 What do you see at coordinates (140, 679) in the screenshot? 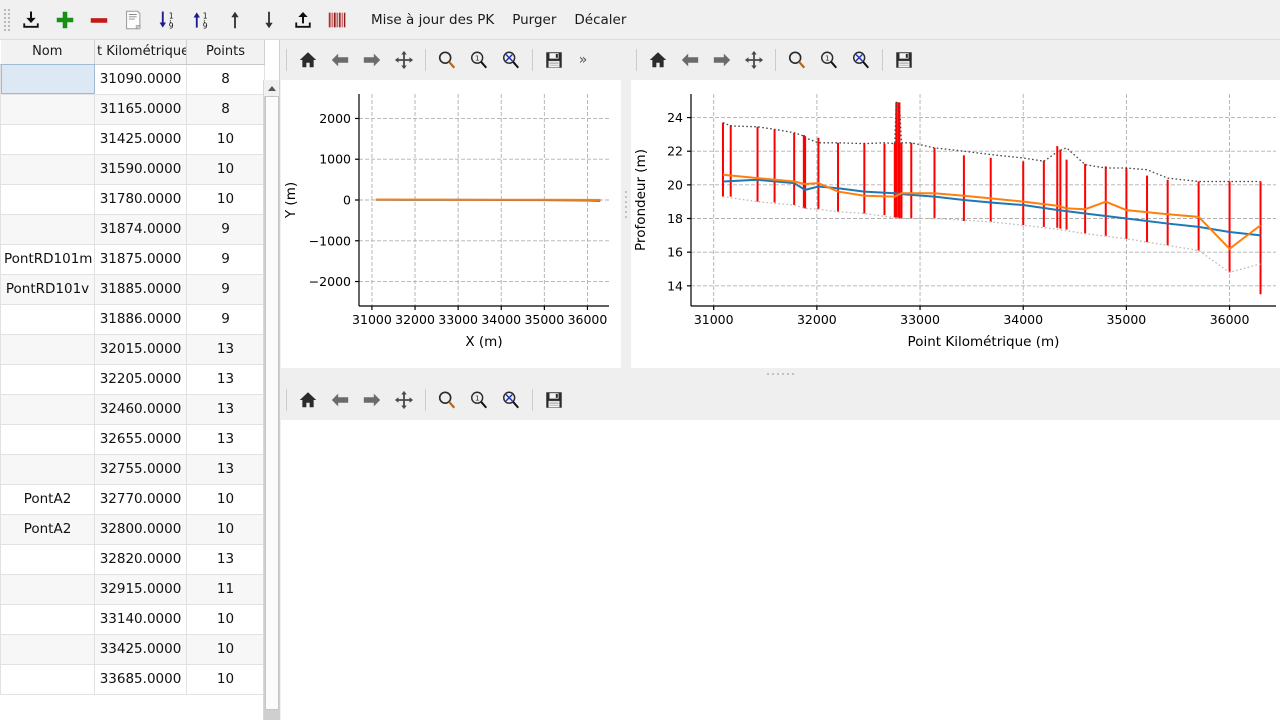
I see `cell-pk: 33685.0000` at bounding box center [140, 679].